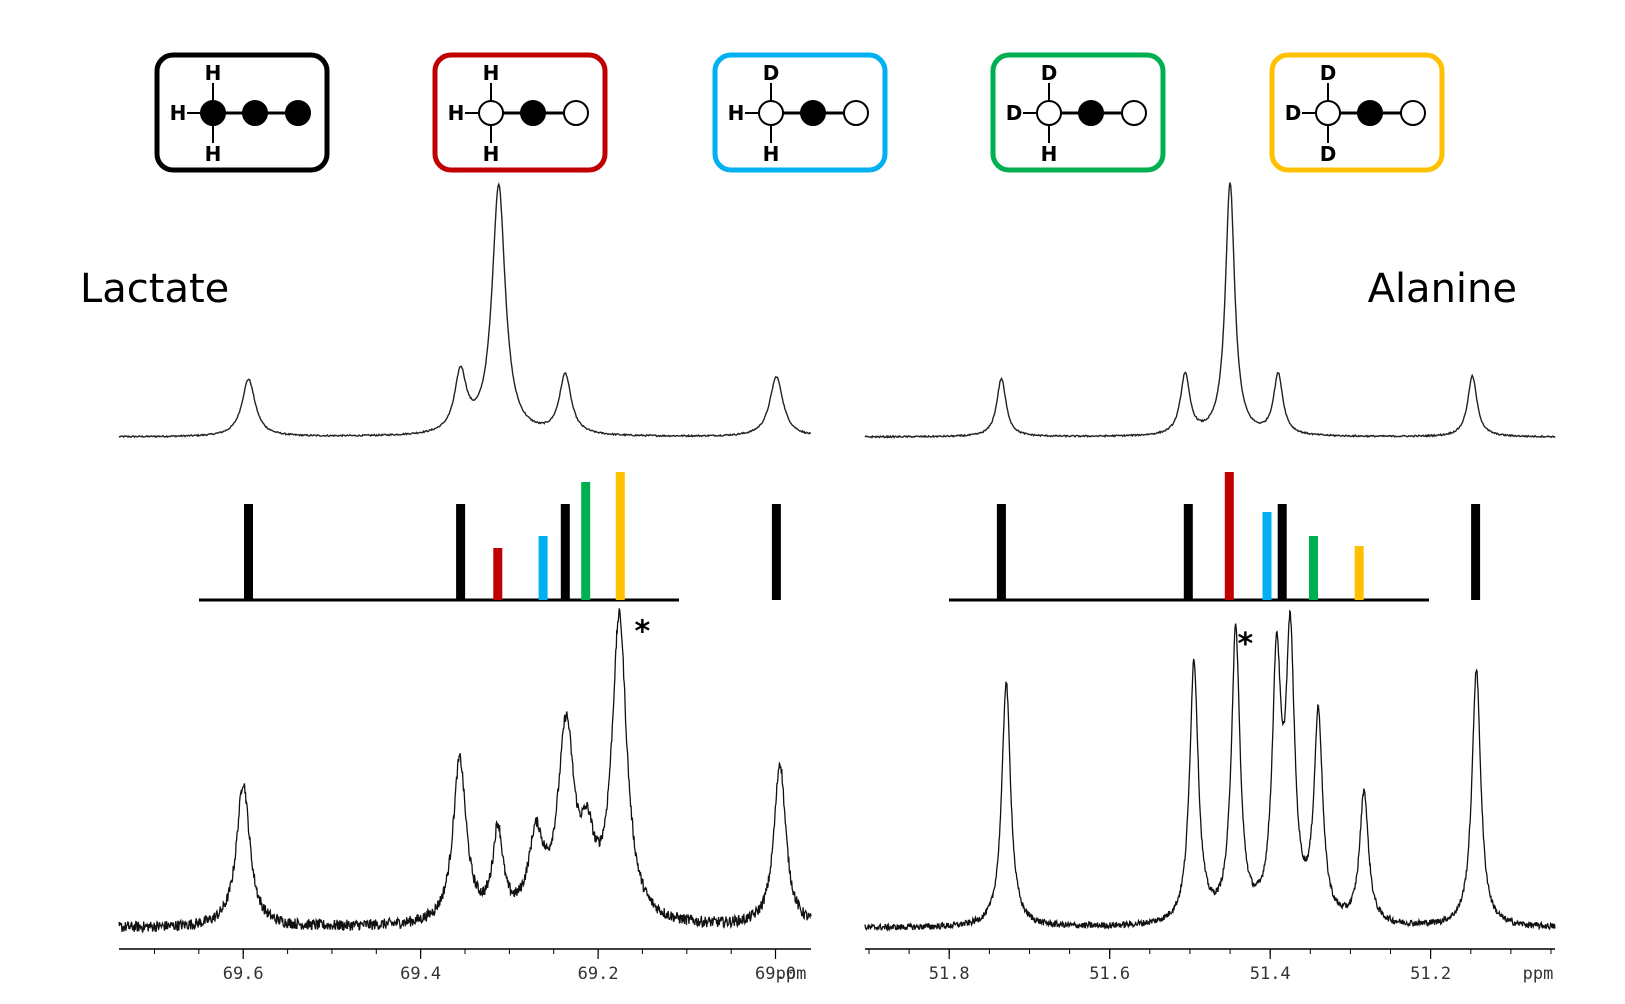 The image size is (1625, 1004). I want to click on x-tick-label: 69.0, so click(775, 974).